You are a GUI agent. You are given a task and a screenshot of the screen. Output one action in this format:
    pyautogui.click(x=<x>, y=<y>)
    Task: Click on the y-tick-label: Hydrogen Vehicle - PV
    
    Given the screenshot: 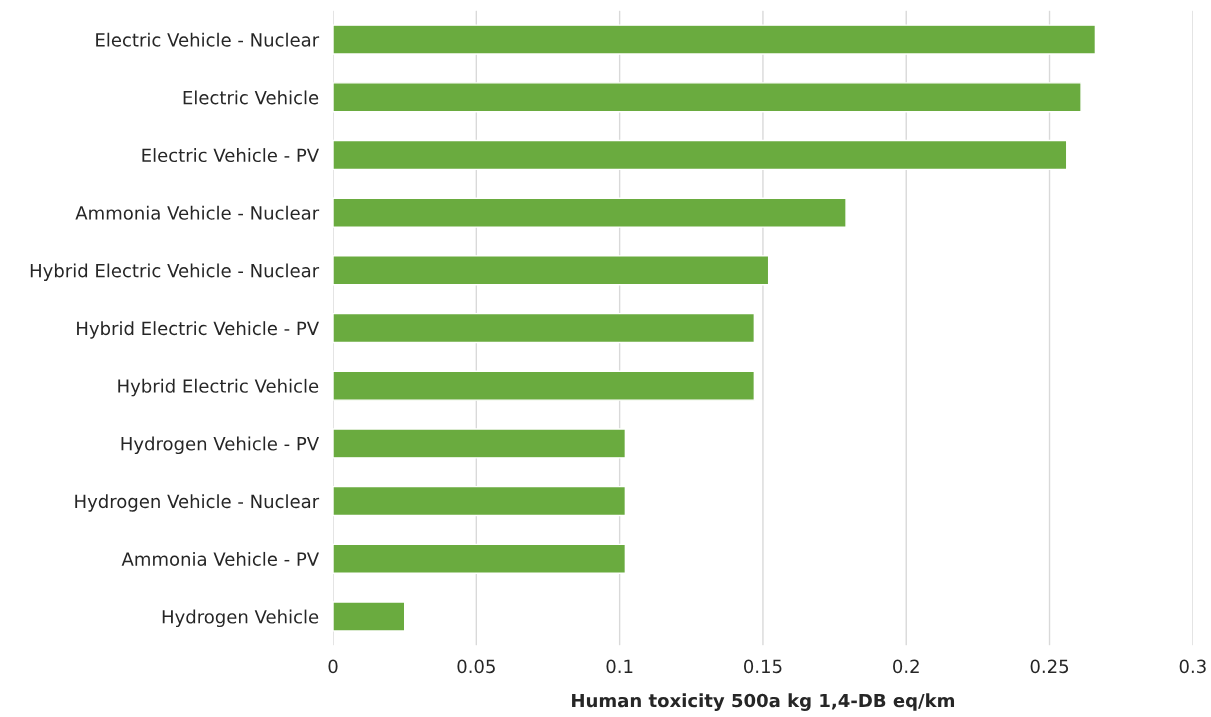 What is the action you would take?
    pyautogui.click(x=220, y=445)
    